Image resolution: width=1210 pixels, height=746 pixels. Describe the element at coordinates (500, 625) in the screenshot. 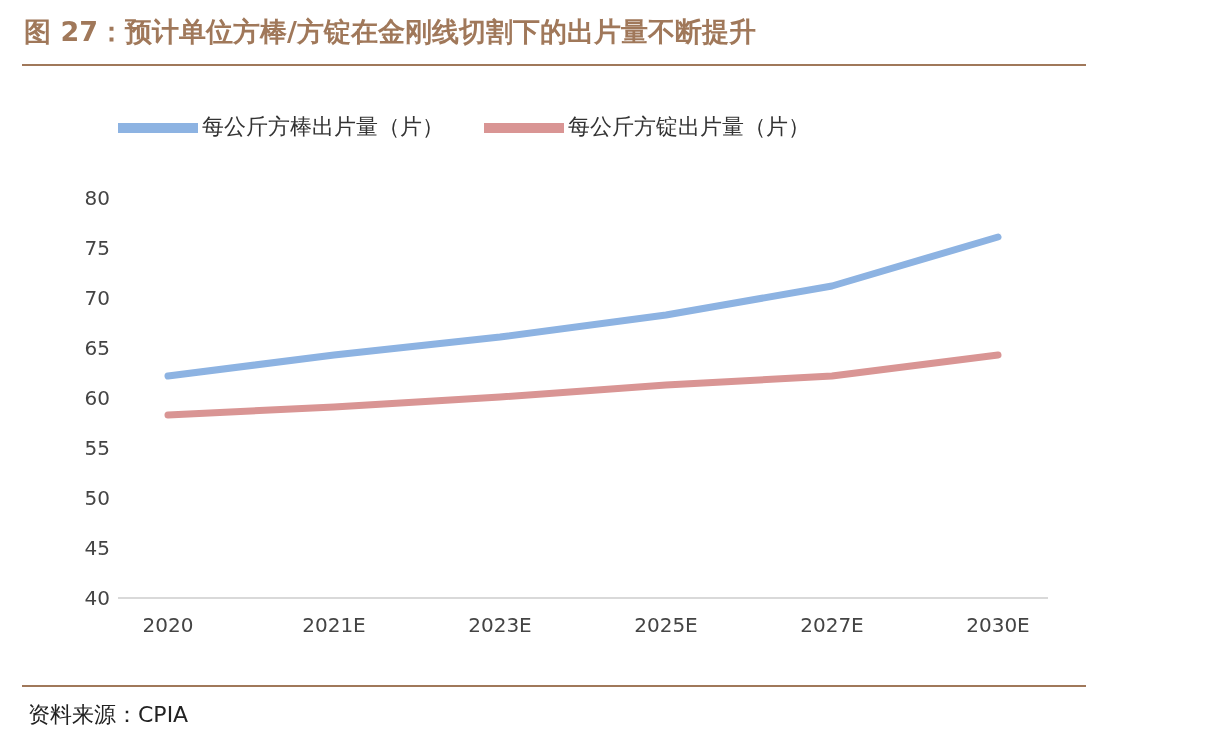

I see `x-tick-label: 2023E` at that location.